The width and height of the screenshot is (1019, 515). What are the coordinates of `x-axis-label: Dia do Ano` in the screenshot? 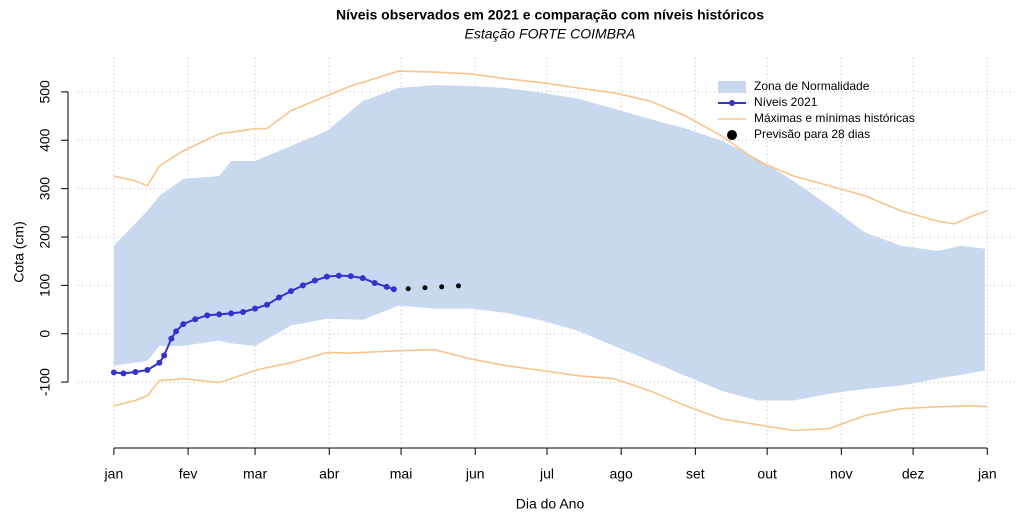 It's located at (550, 504).